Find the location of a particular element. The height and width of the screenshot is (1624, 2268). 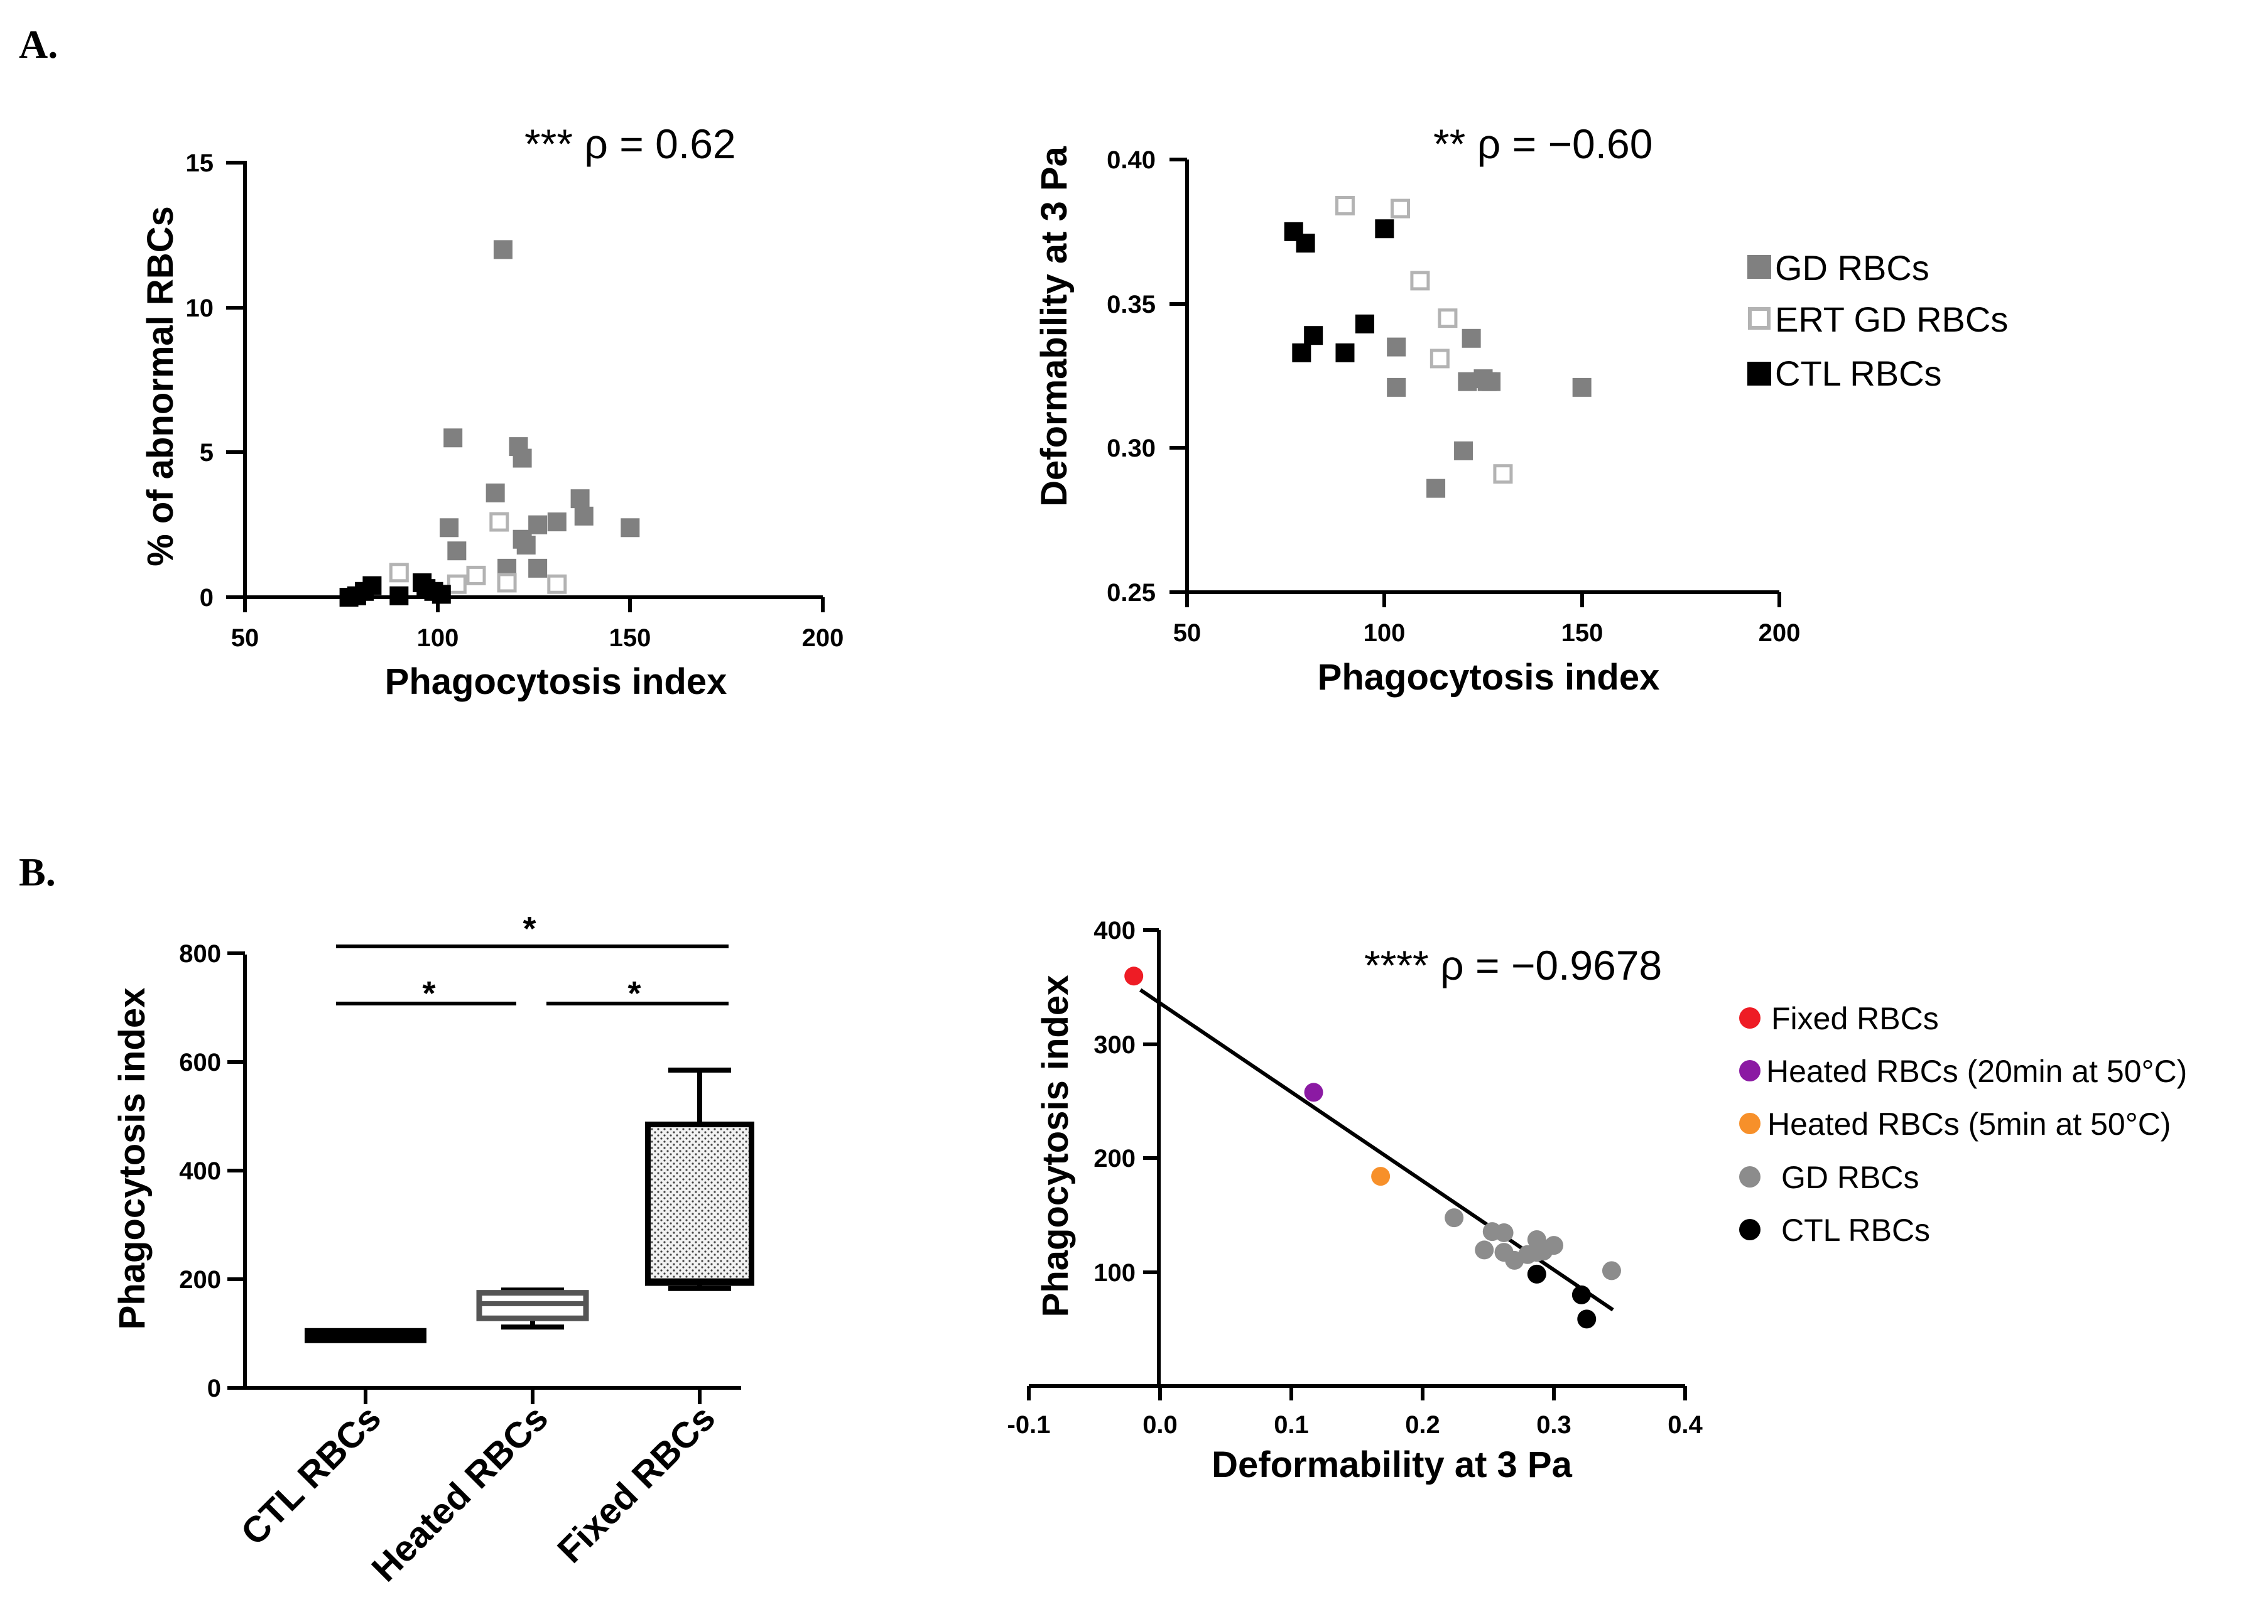

chart-b2-ytick-1: 200 is located at coordinates (1114, 1158).